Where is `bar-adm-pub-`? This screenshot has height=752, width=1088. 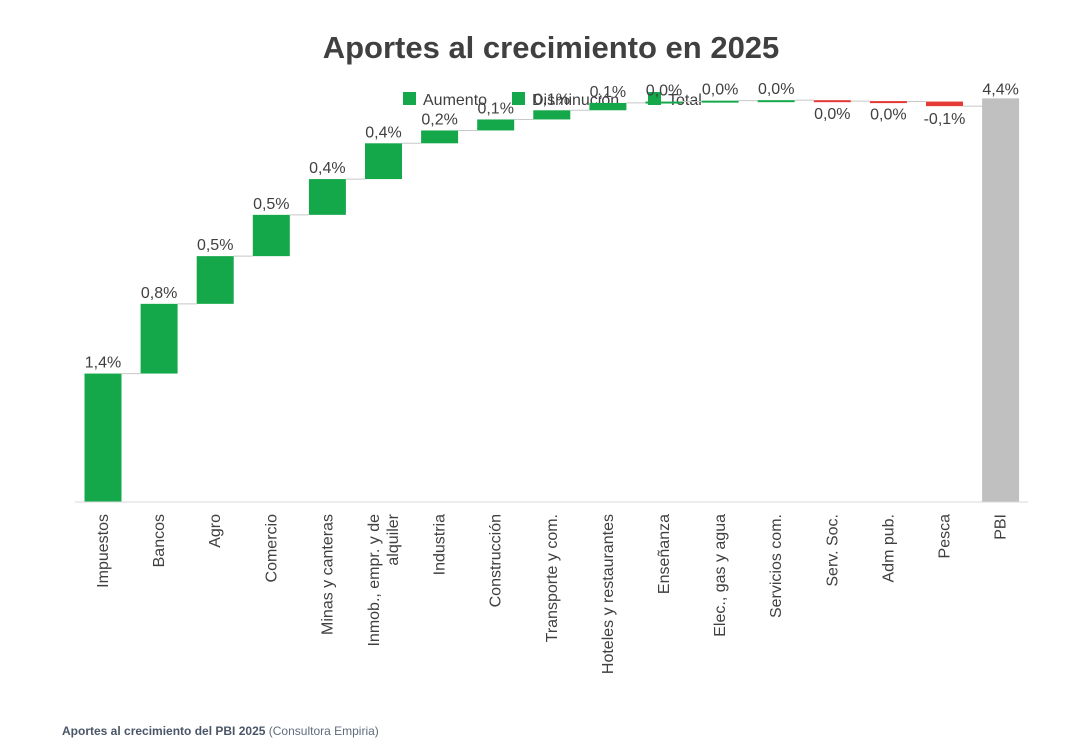
bar-adm-pub- is located at coordinates (888, 102).